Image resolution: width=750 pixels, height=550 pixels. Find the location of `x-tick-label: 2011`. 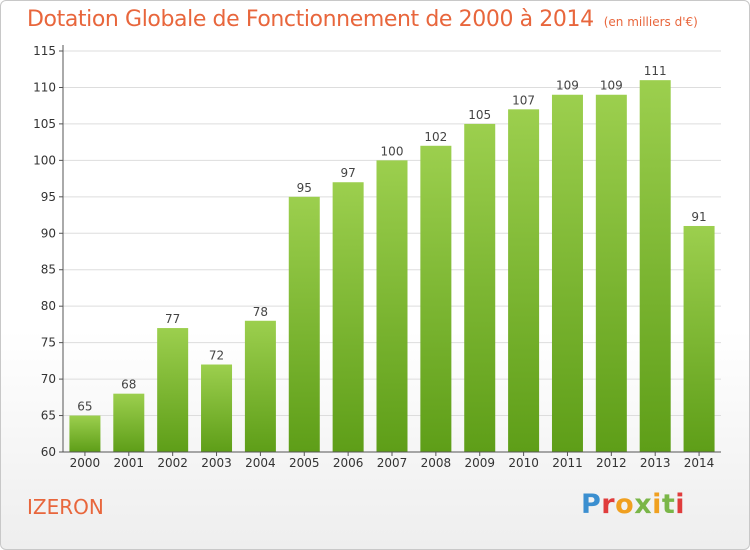

x-tick-label: 2011 is located at coordinates (567, 463).